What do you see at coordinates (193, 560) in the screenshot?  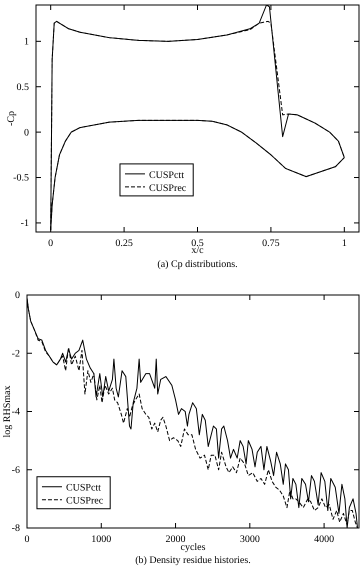 I see `text: (b) Density residue histories.` at bounding box center [193, 560].